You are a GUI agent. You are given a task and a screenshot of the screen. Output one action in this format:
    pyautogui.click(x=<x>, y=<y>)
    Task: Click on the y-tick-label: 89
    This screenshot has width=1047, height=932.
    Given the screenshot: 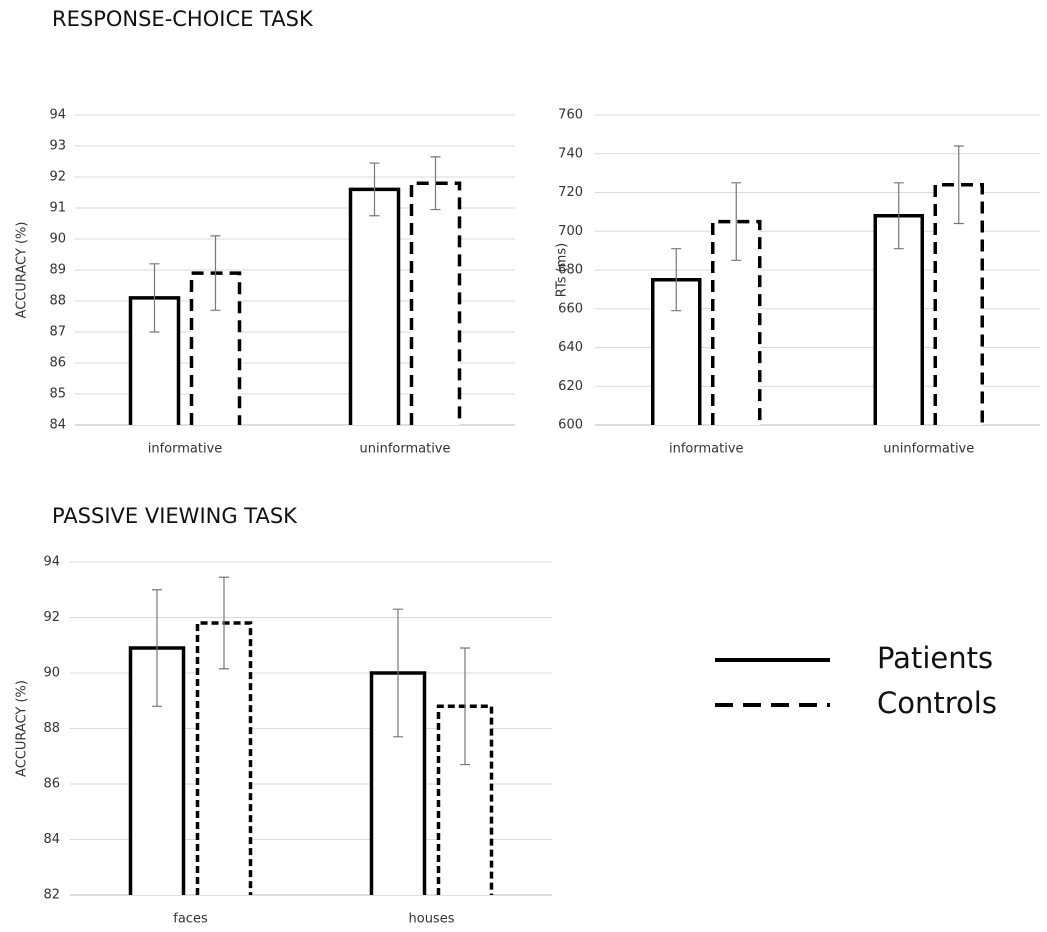 What is the action you would take?
    pyautogui.click(x=57, y=270)
    